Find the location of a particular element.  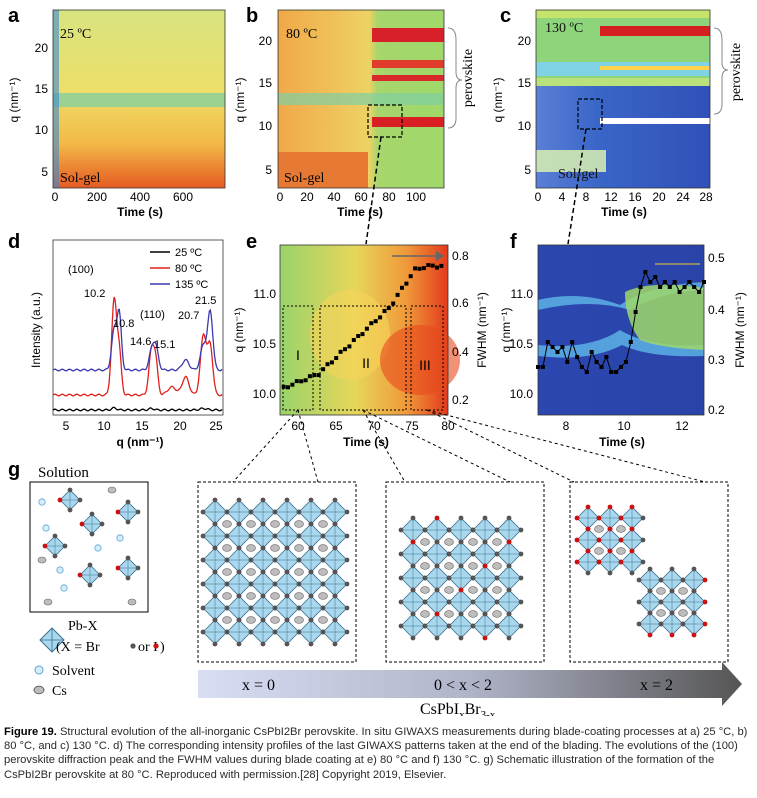

cs-ion is located at coordinates (48, 602).